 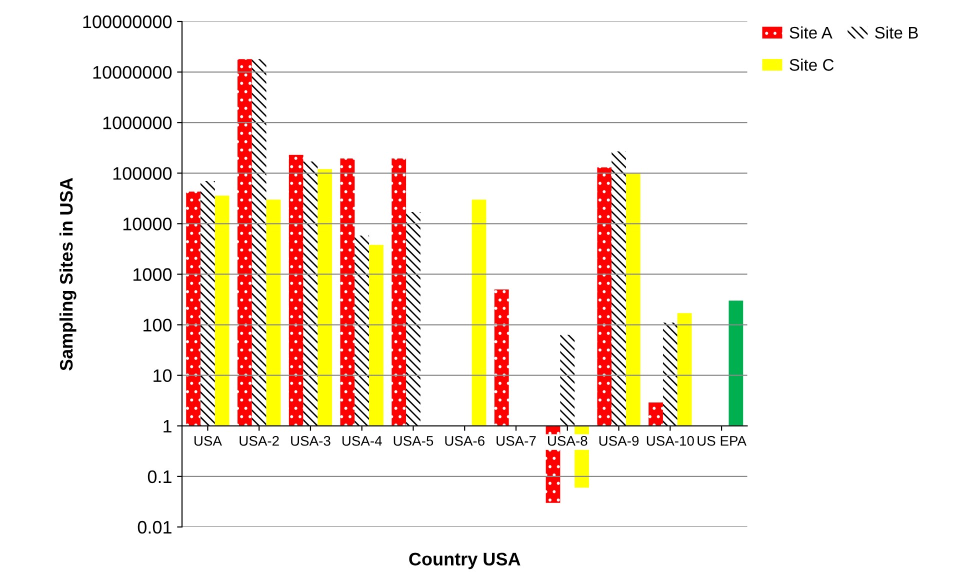 I want to click on y-tick-label: 100000, so click(x=142, y=173).